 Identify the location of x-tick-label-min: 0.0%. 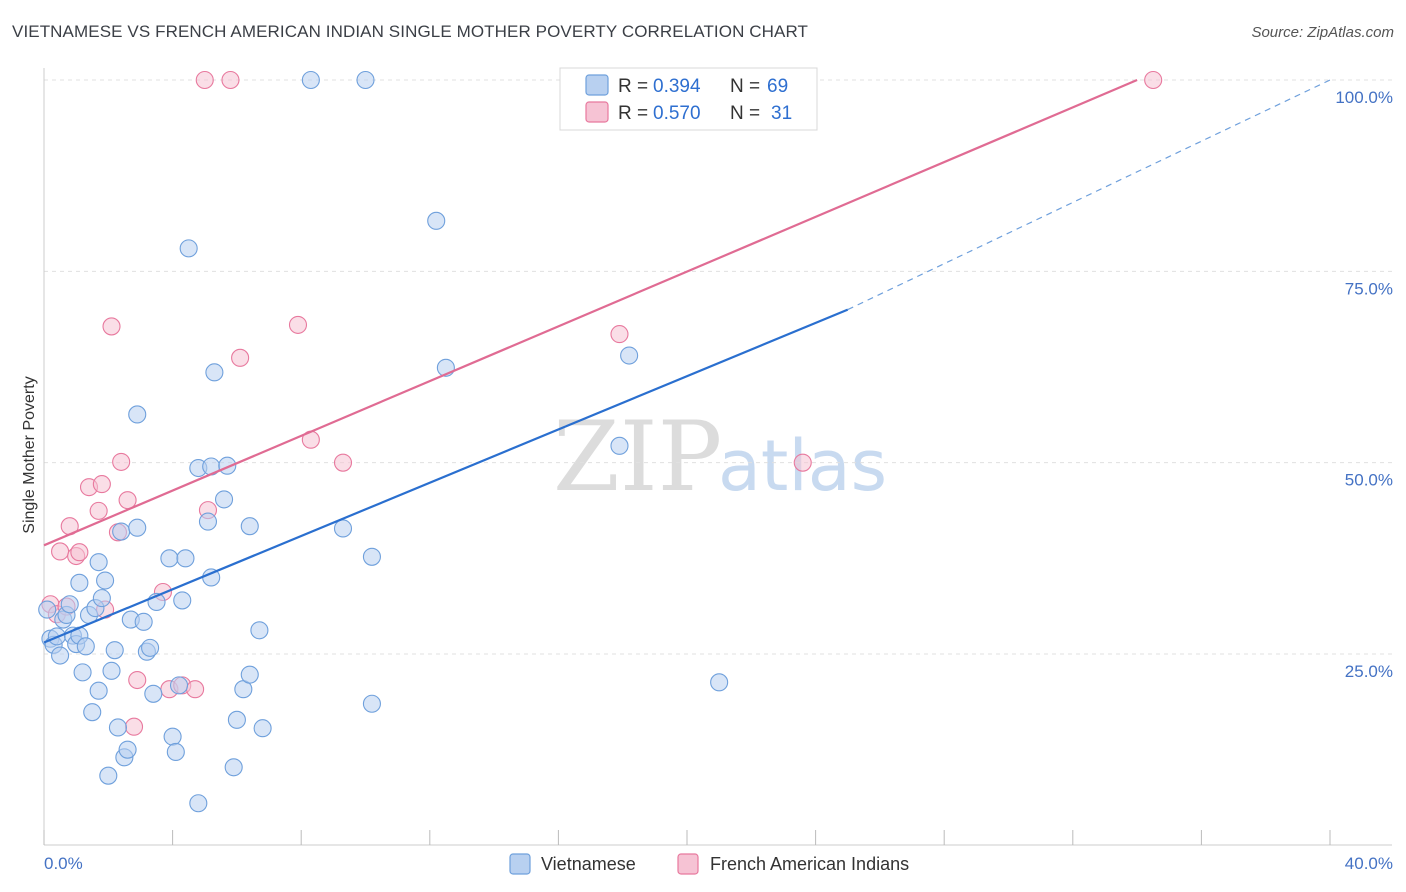
(63, 863).